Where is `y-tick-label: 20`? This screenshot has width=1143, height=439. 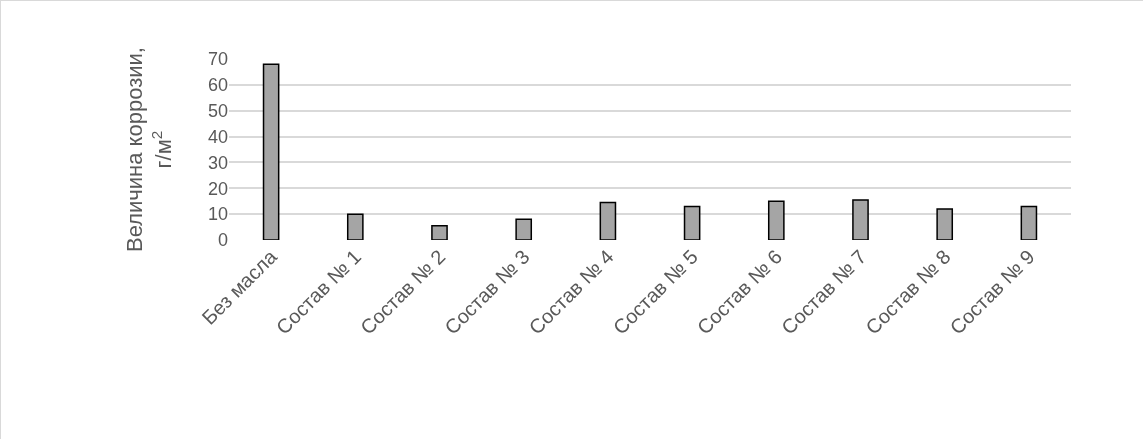 y-tick-label: 20 is located at coordinates (217, 188).